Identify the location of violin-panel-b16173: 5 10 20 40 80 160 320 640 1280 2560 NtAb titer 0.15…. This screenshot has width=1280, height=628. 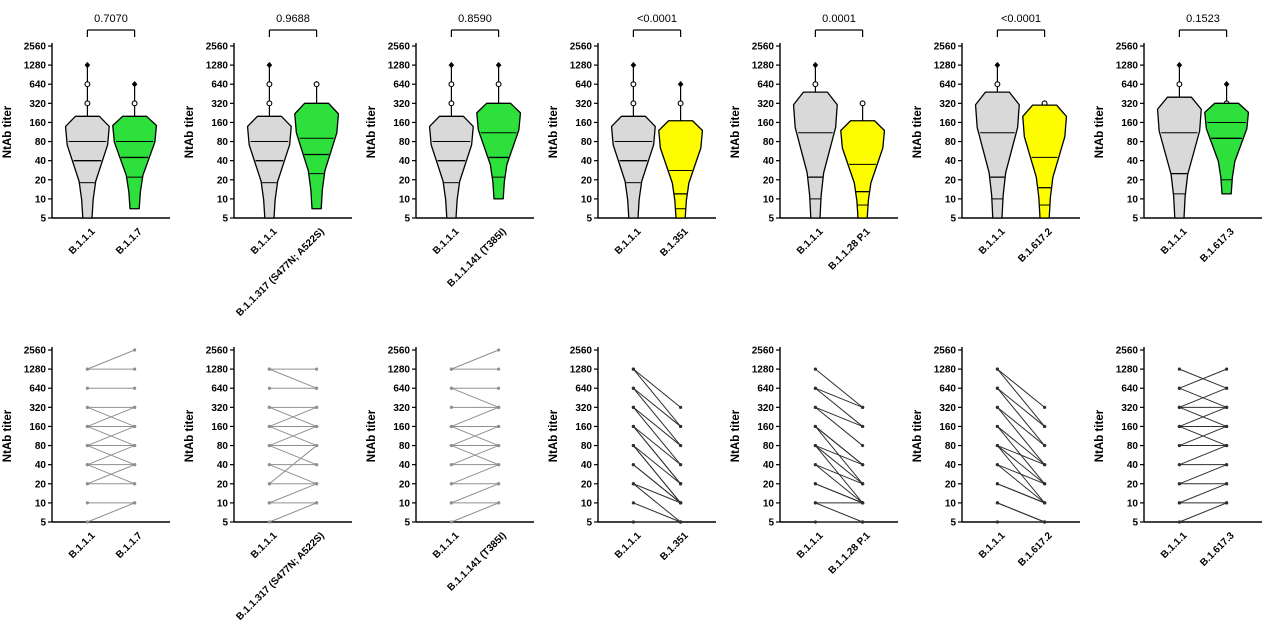
(1183, 165).